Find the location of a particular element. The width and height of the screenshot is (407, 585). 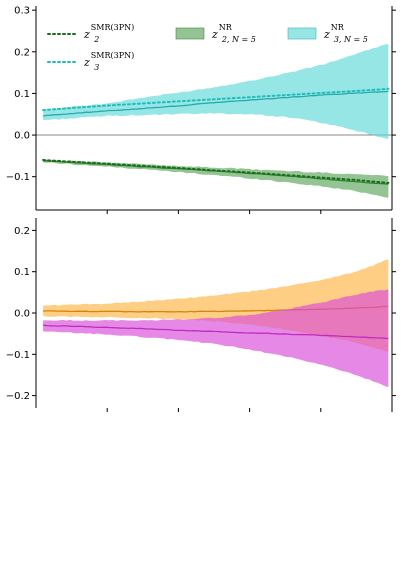

legend-item-z3-smr: zSMR(3PN) 3 is located at coordinates (90, 61).